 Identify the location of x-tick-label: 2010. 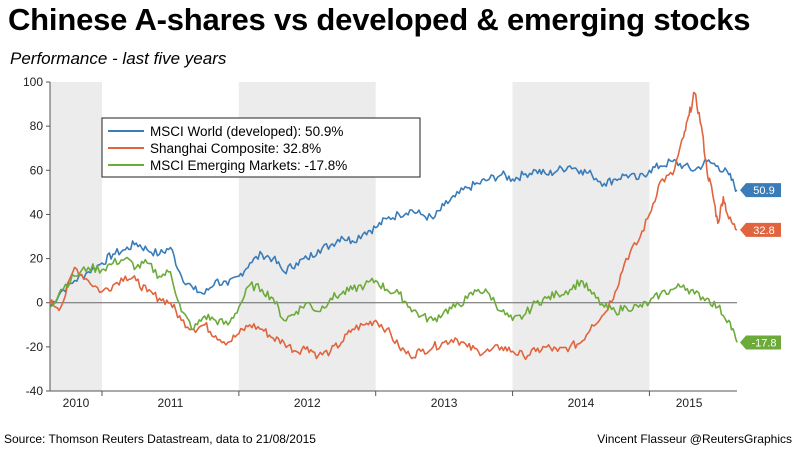
(76, 403).